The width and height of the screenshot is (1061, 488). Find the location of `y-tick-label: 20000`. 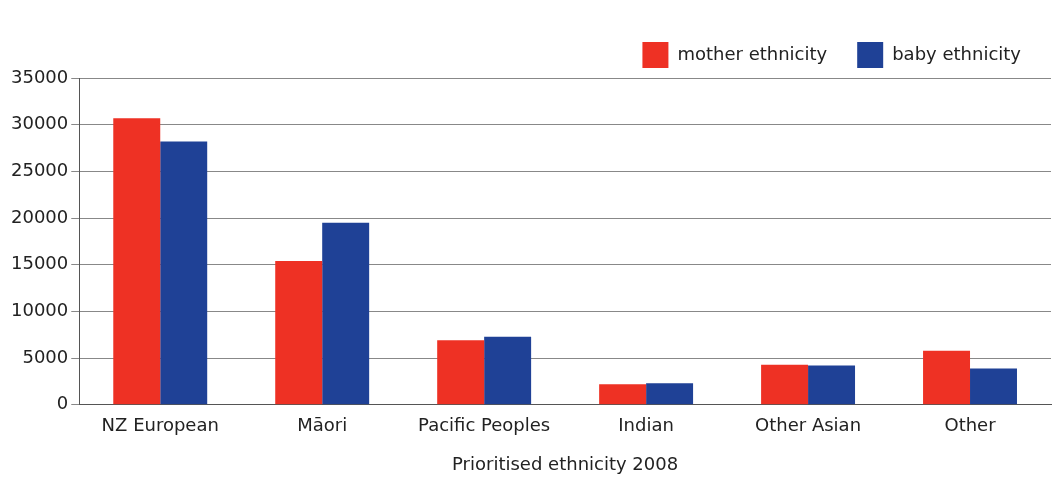

y-tick-label: 20000 is located at coordinates (40, 216).